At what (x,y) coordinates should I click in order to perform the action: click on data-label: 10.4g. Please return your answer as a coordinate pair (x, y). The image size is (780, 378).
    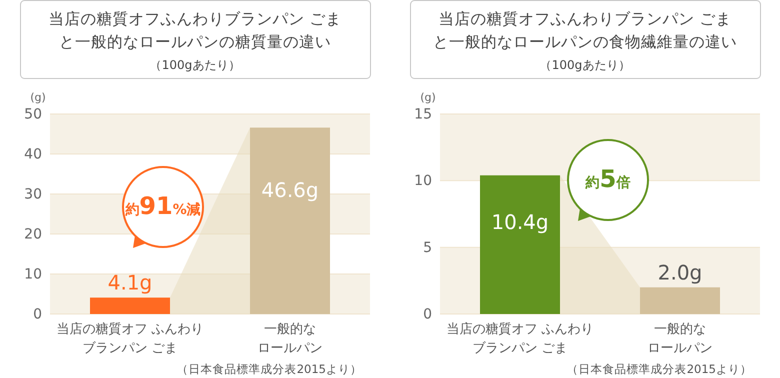
    Looking at the image, I should click on (520, 222).